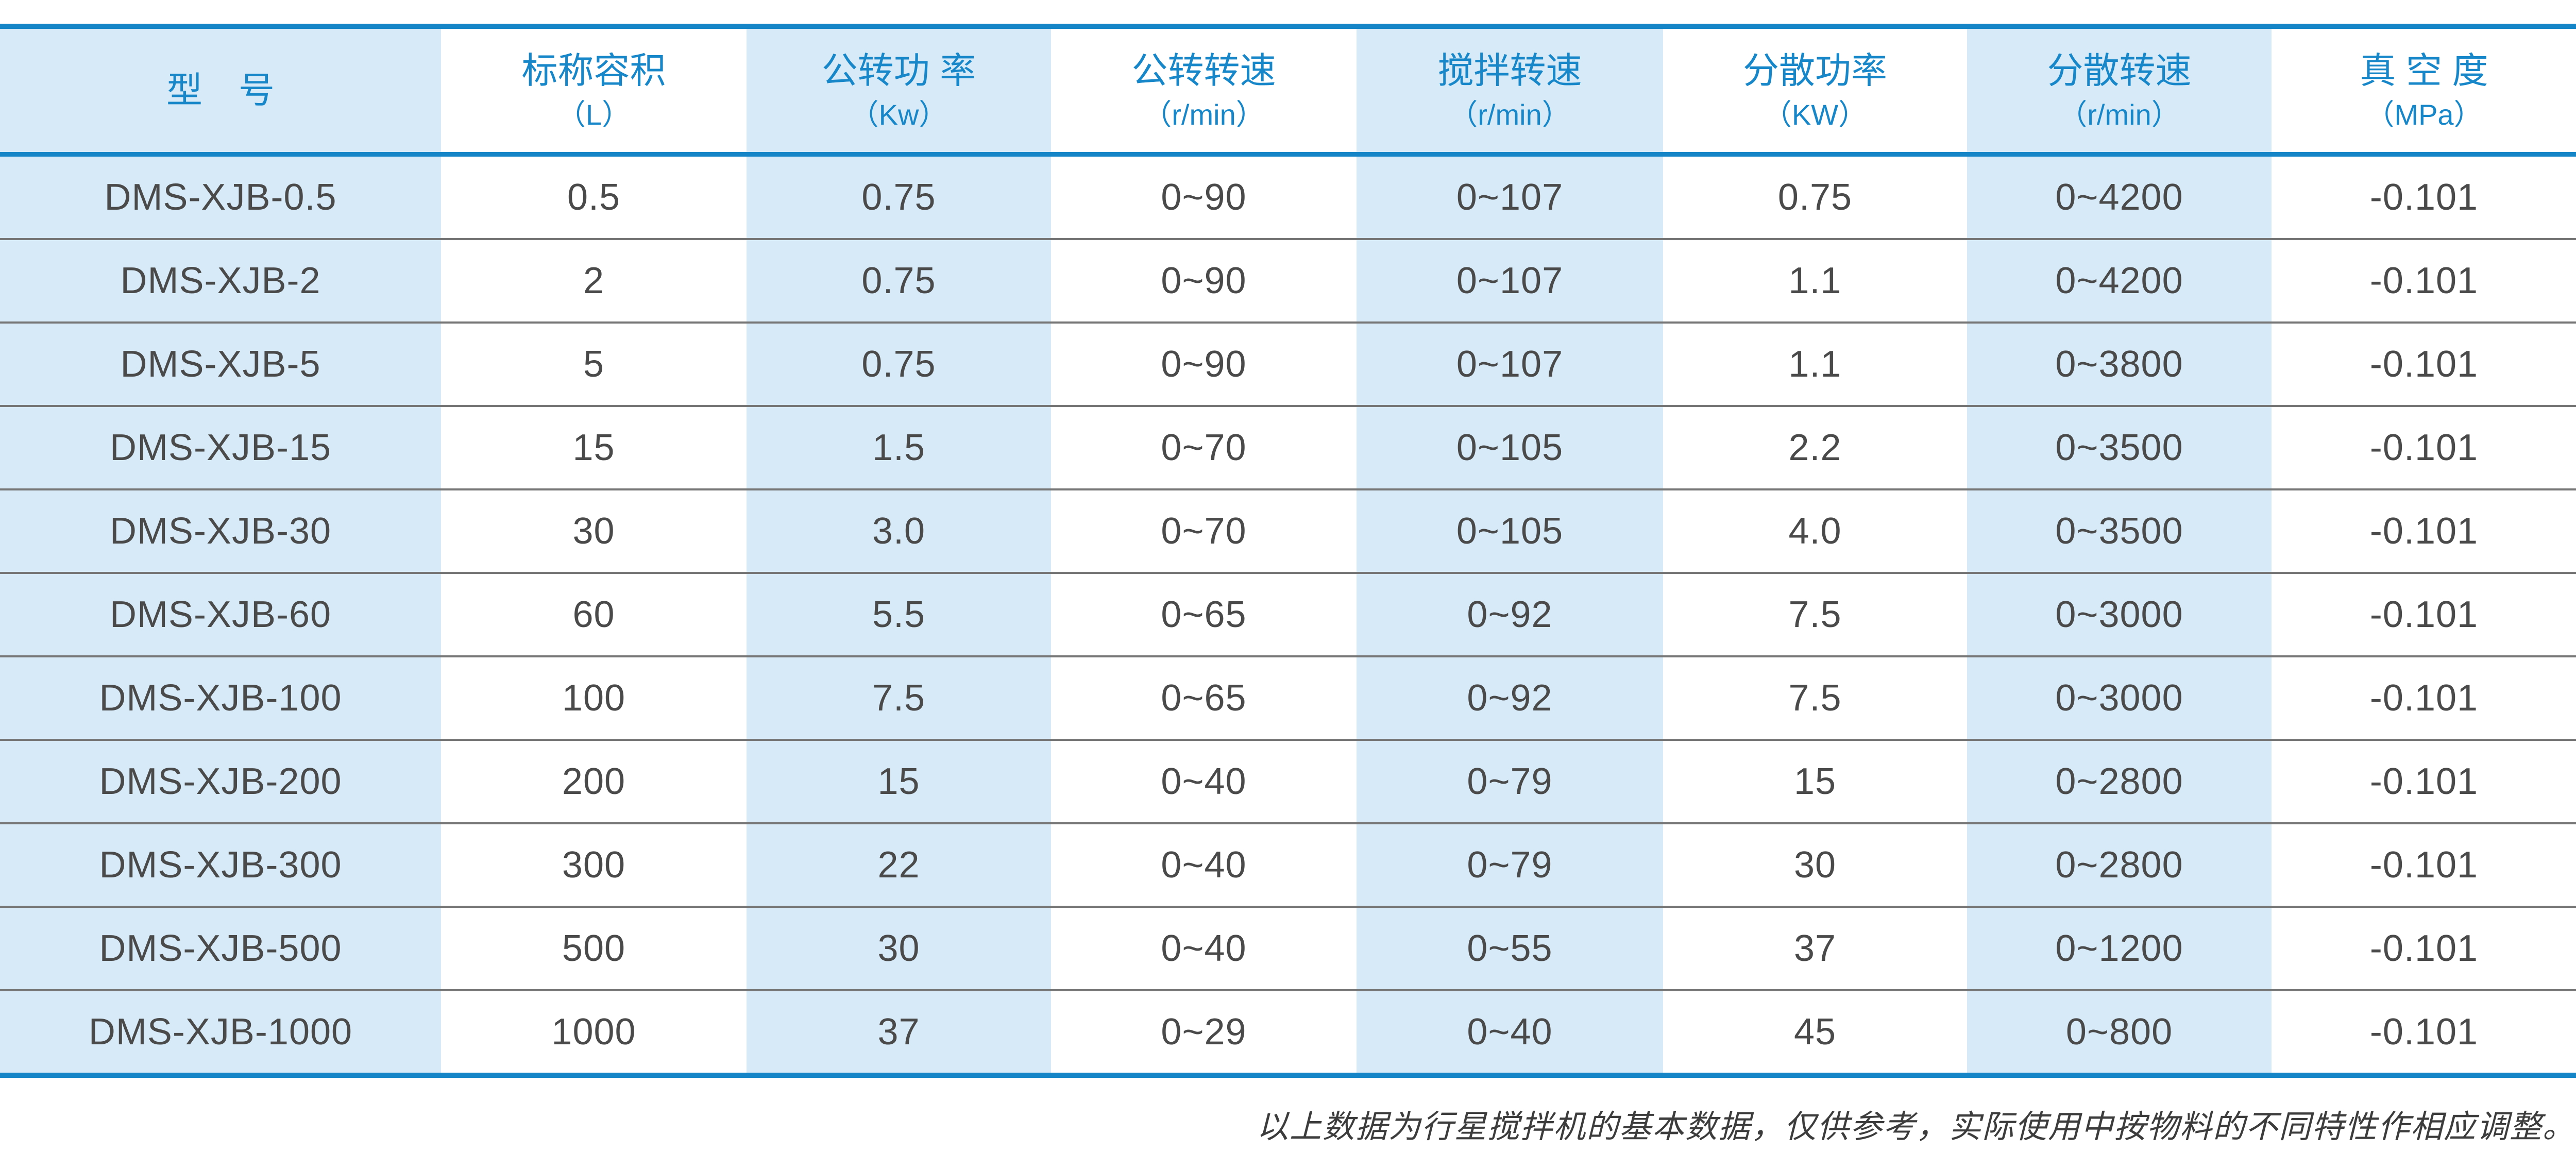  Describe the element at coordinates (2119, 115) in the screenshot. I see `header-unit-disp-speed: （r/min）` at that location.